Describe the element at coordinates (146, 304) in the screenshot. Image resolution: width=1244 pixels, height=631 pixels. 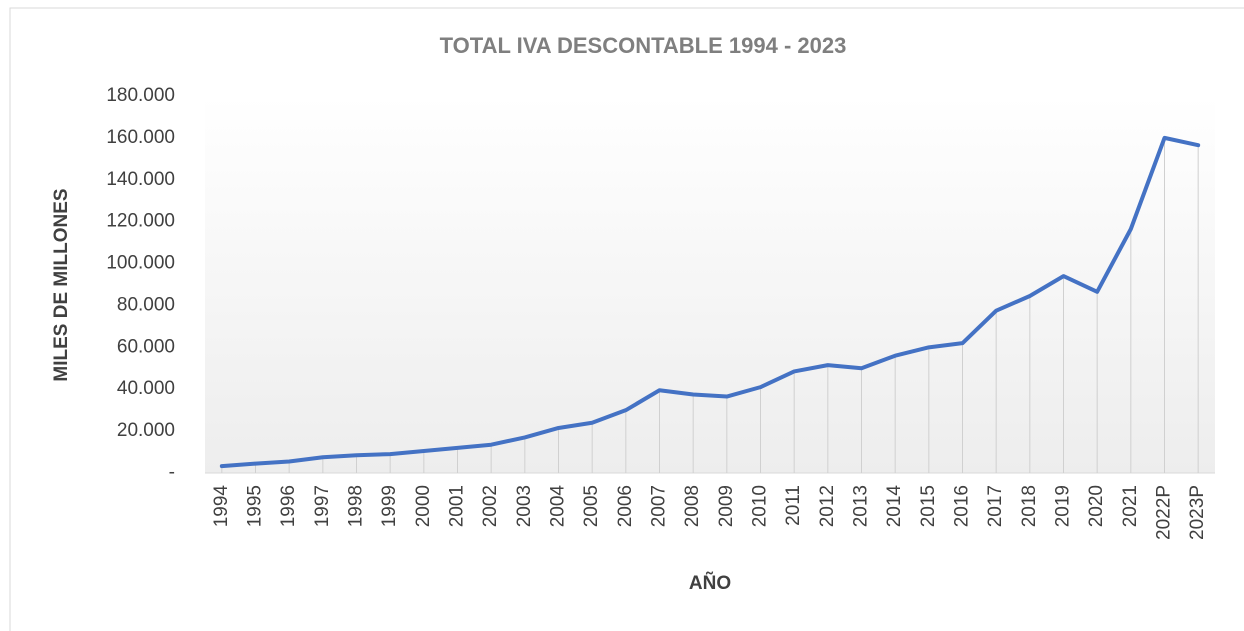
I see `y-tick-label: 80.000` at that location.